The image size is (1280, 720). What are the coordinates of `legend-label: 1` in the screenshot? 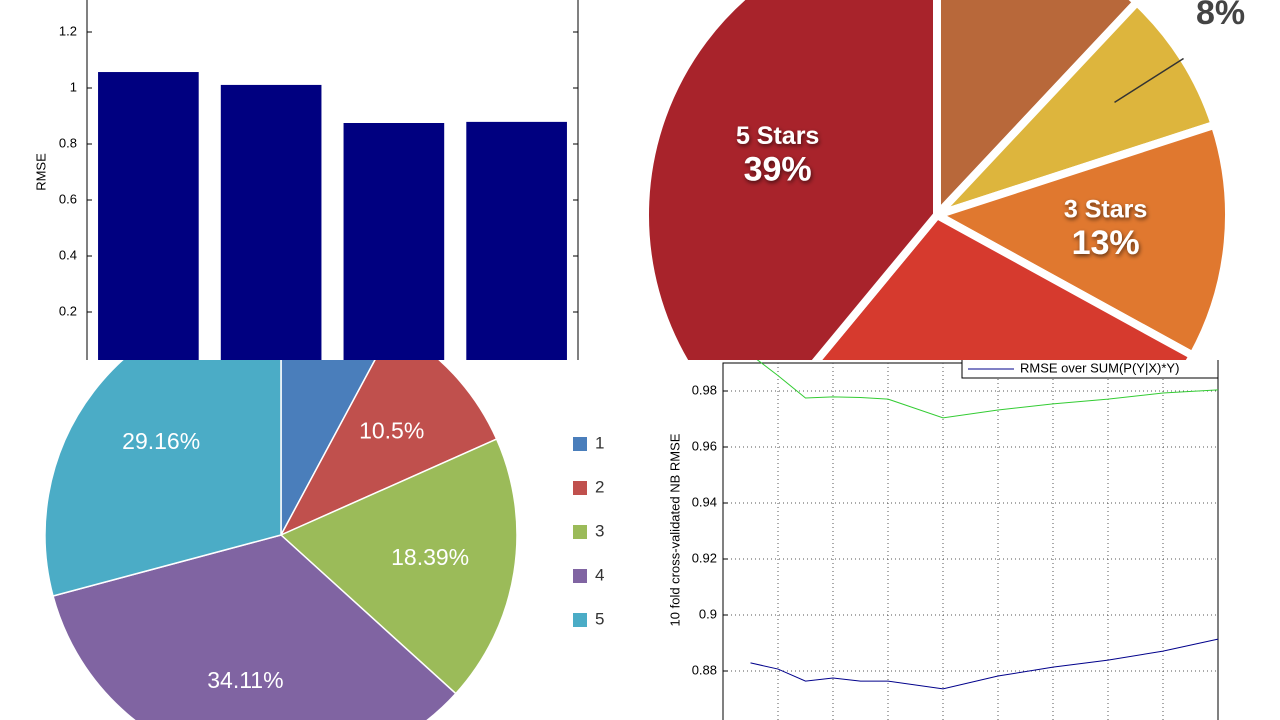 It's located at (599, 442).